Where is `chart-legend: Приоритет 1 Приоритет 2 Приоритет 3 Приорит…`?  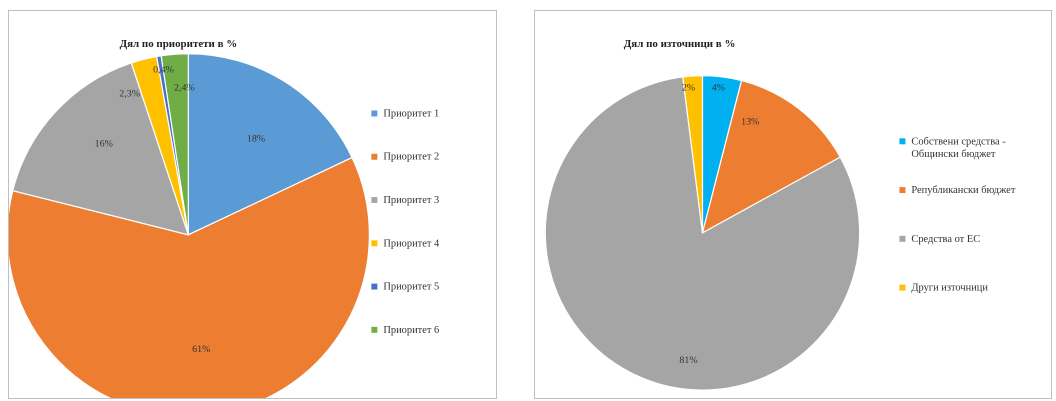 chart-legend: Приоритет 1 Приоритет 2 Приоритет 3 Приорит… is located at coordinates (405, 222).